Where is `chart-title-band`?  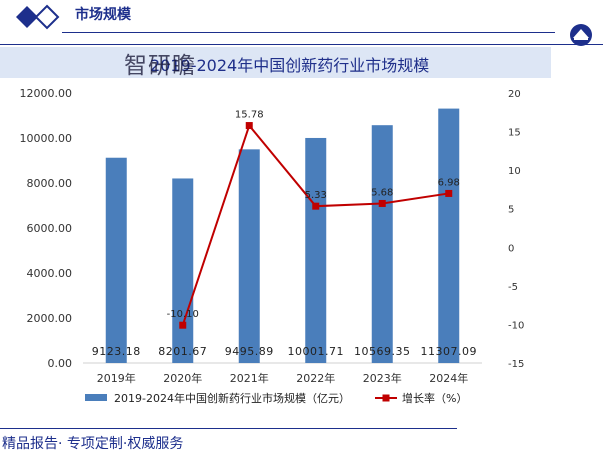 chart-title-band is located at coordinates (275, 62).